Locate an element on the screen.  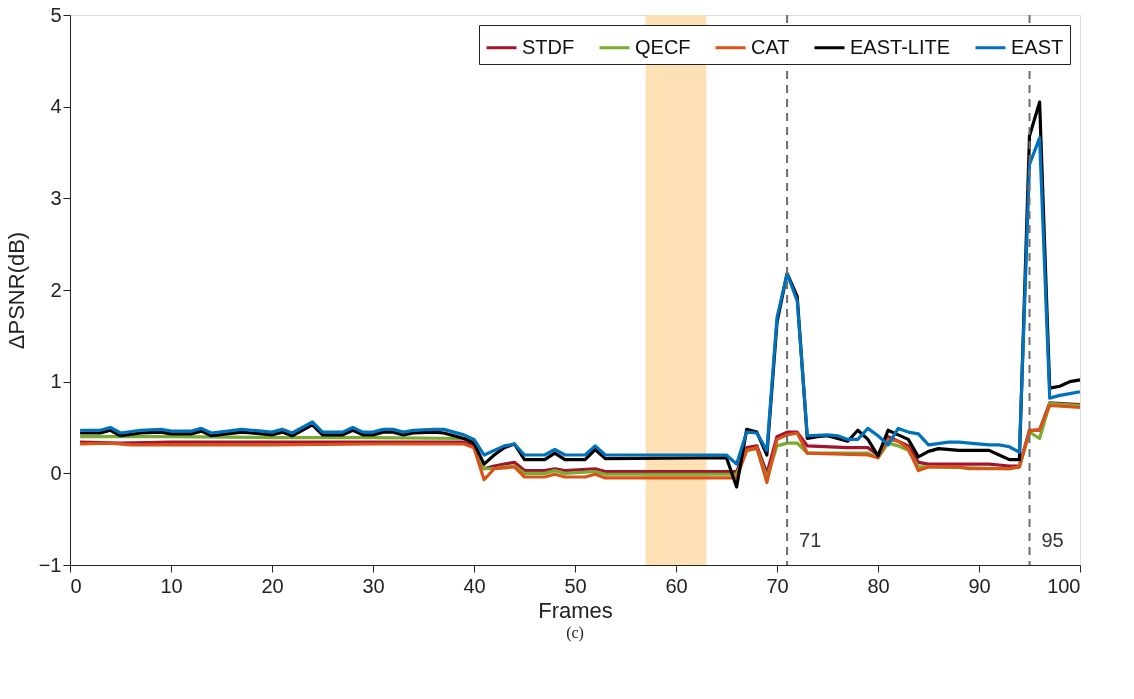
x-tick-label: 60 is located at coordinates (676, 585).